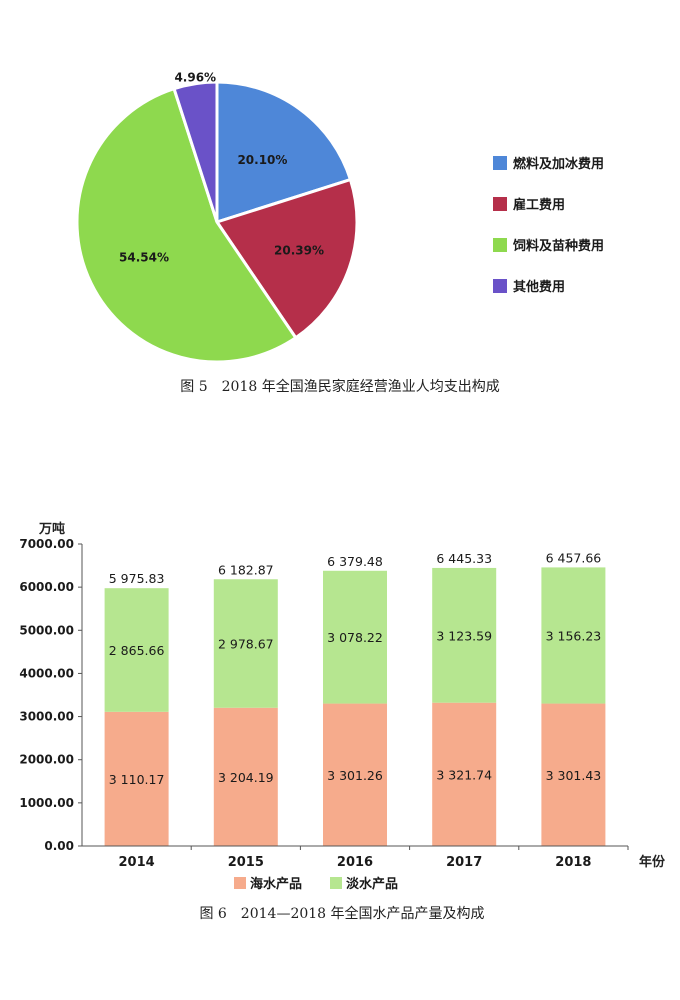 Image resolution: width=680 pixels, height=1000 pixels. I want to click on bar-segment-label: 3 321.74, so click(464, 774).